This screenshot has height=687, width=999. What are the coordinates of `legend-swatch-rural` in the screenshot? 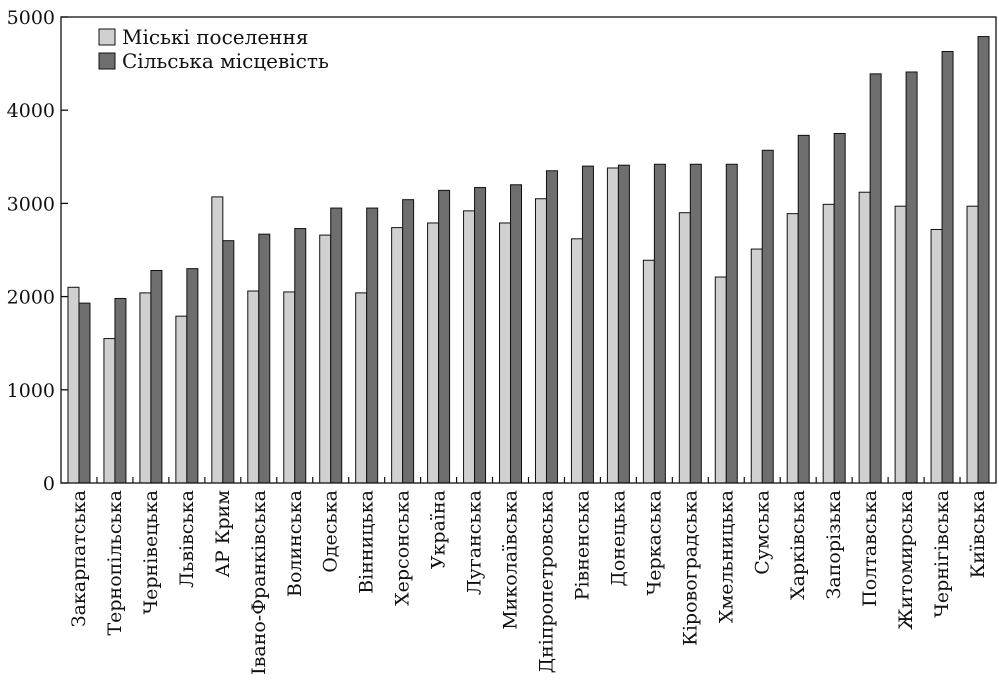 It's located at (107, 61).